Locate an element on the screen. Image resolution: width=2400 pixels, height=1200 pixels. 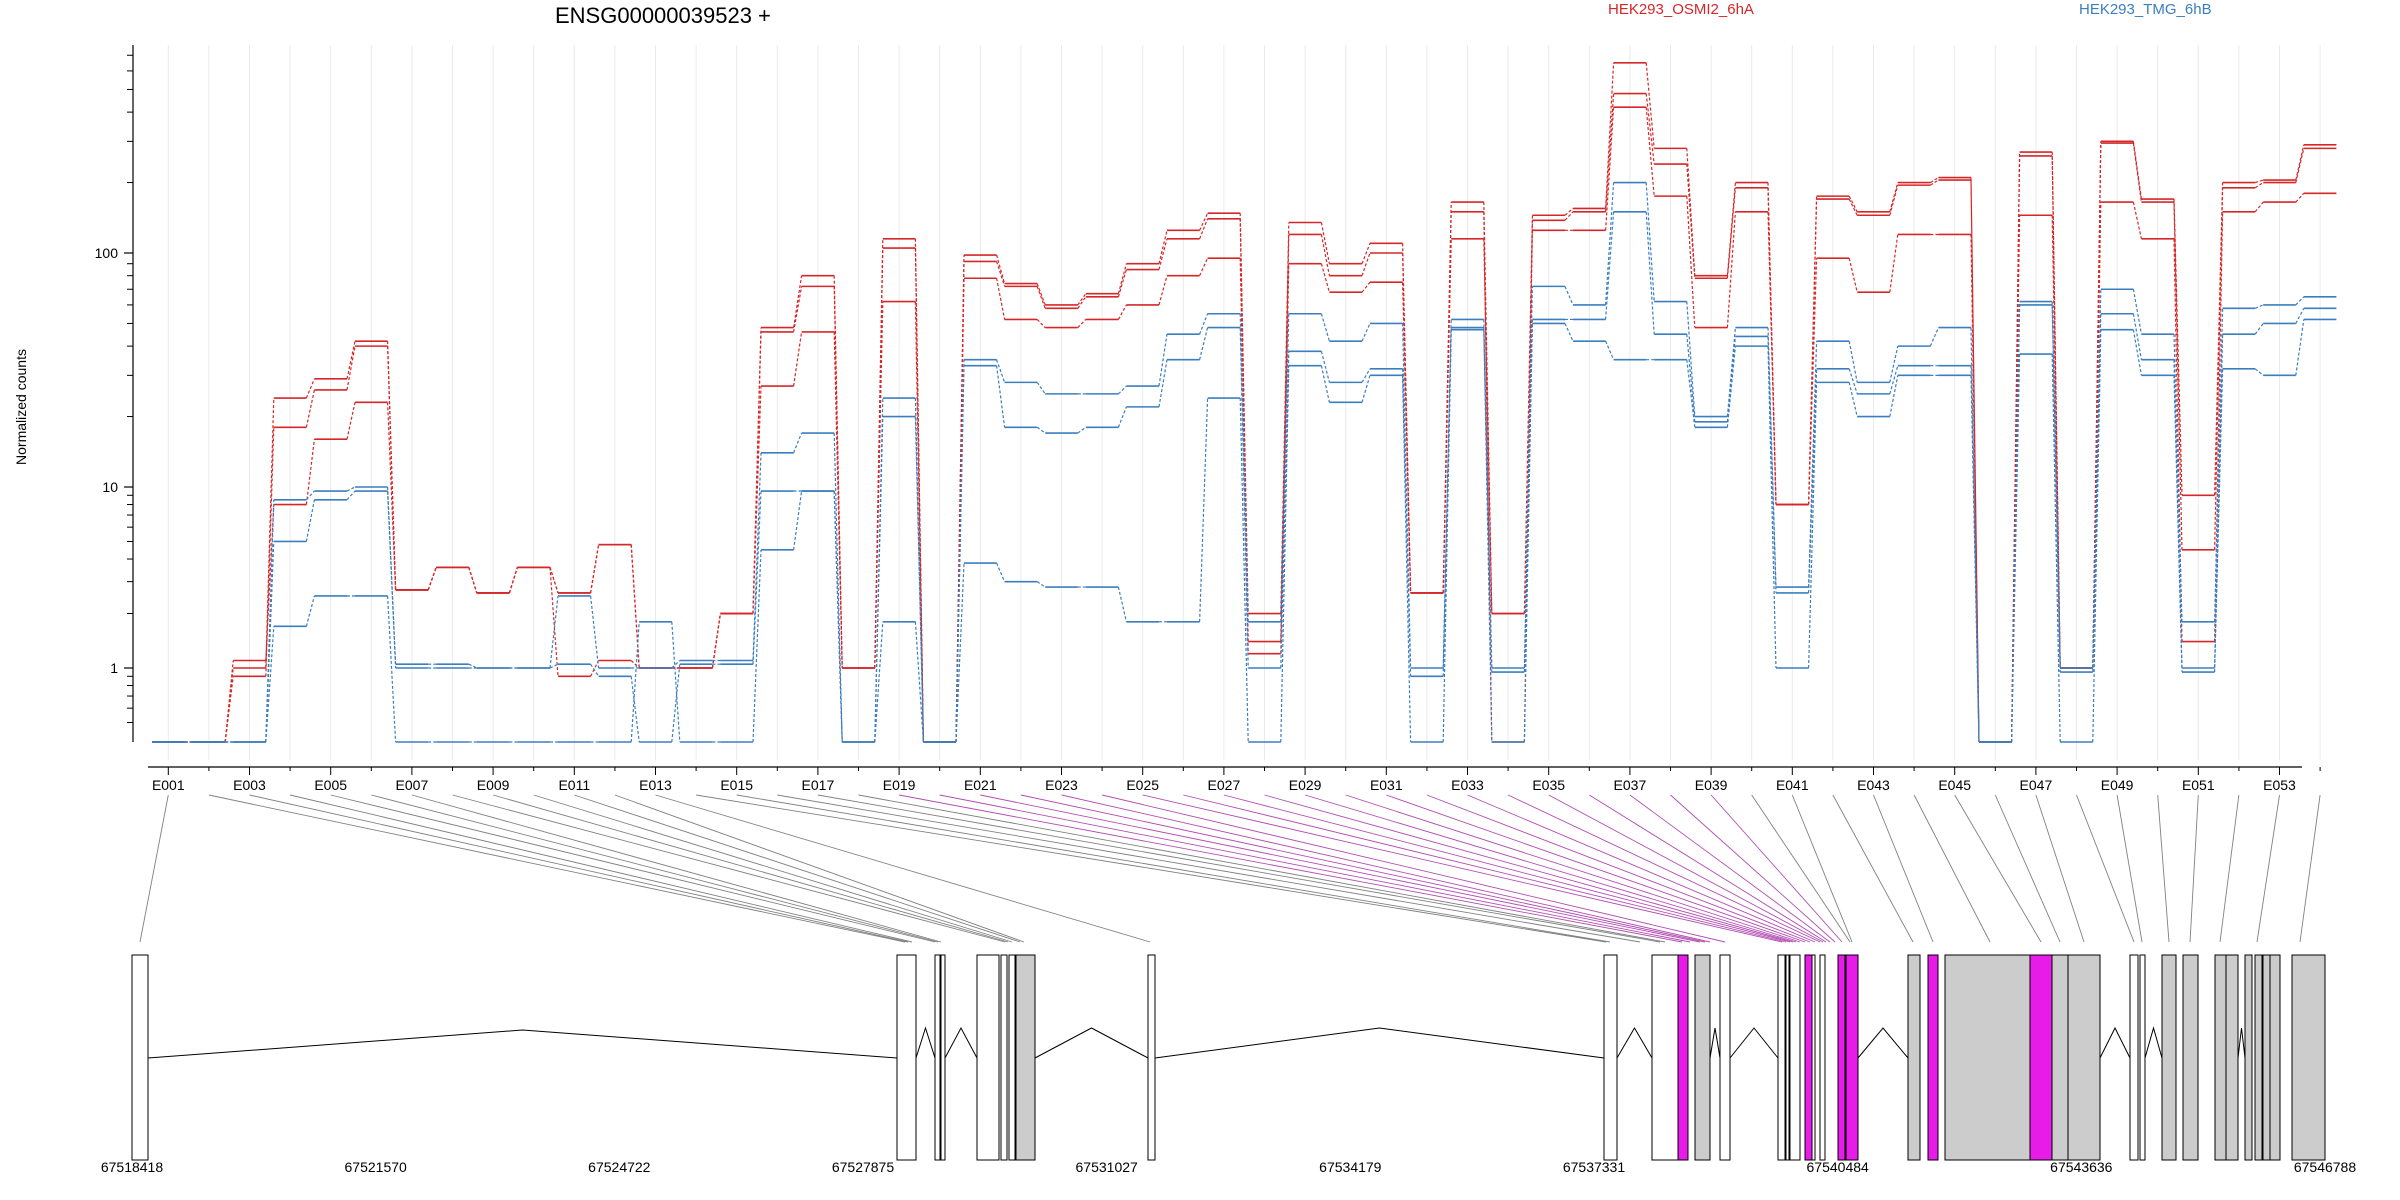
legend-entry-tmg: HEK293_TMG_6hB is located at coordinates (2145, 9).